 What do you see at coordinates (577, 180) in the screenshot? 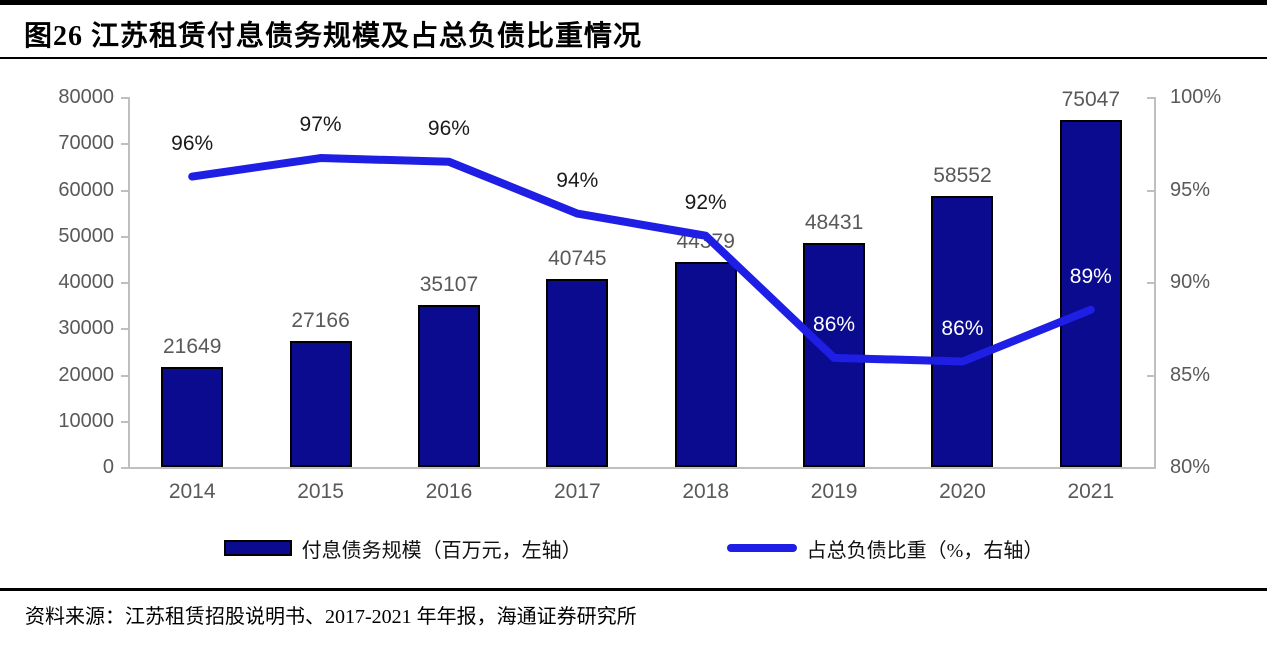
I see `percent-label: 94%` at bounding box center [577, 180].